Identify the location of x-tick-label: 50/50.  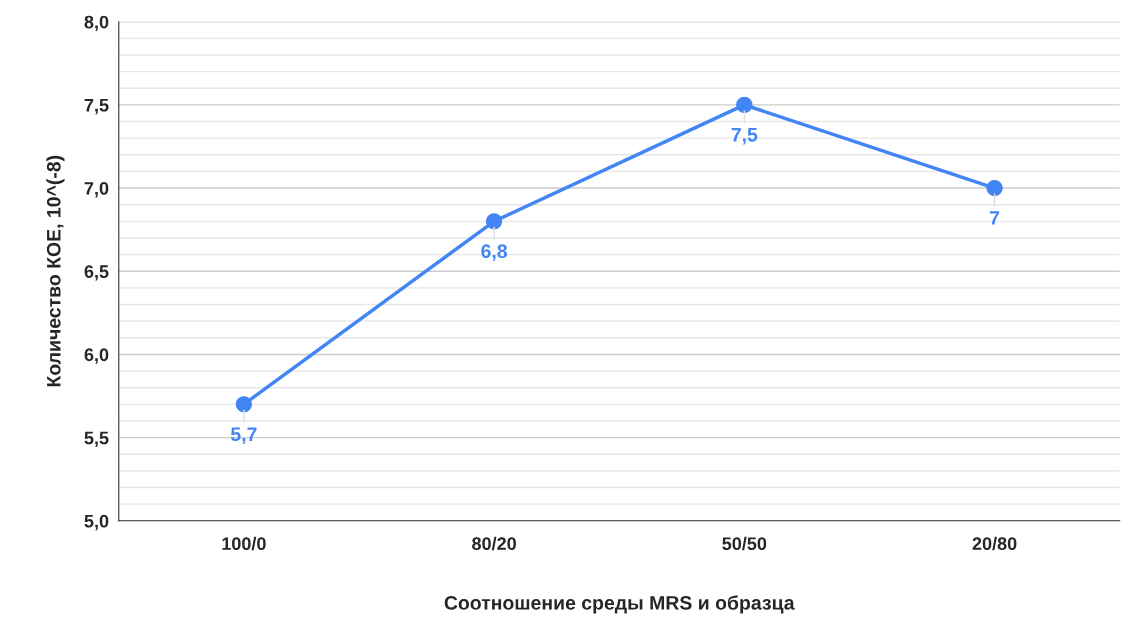
(744, 543).